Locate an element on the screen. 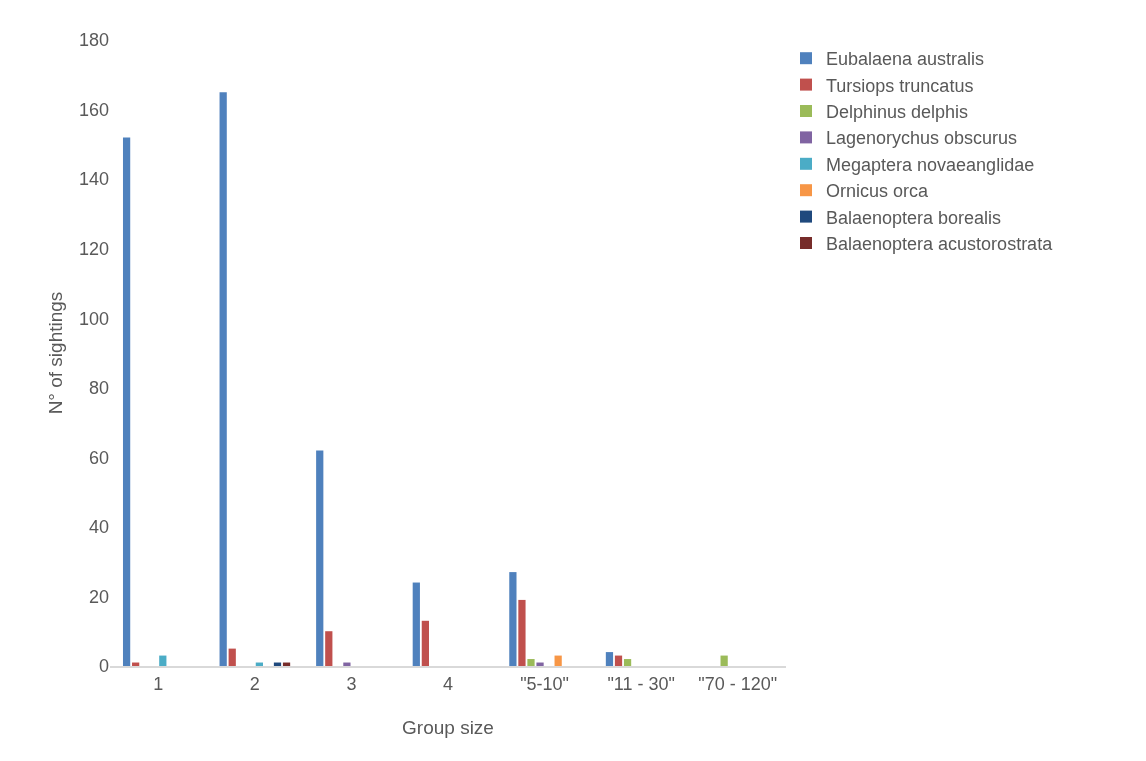  y-tick-label: 60 is located at coordinates (98, 457).